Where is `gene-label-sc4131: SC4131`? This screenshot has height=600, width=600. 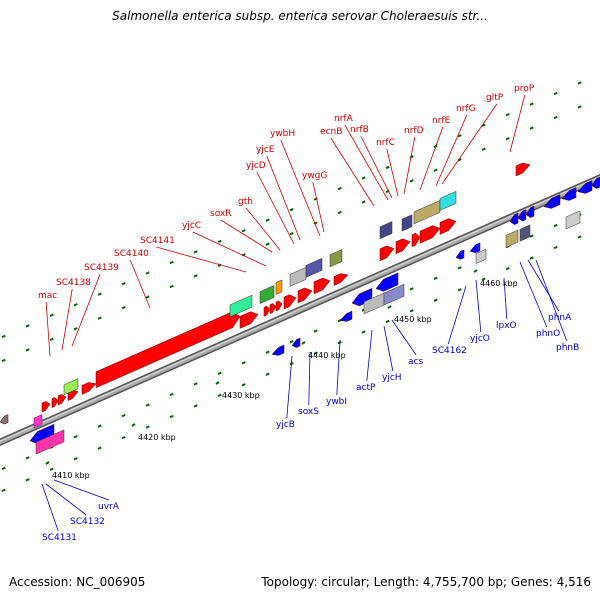
gene-label-sc4131: SC4131 is located at coordinates (59, 538).